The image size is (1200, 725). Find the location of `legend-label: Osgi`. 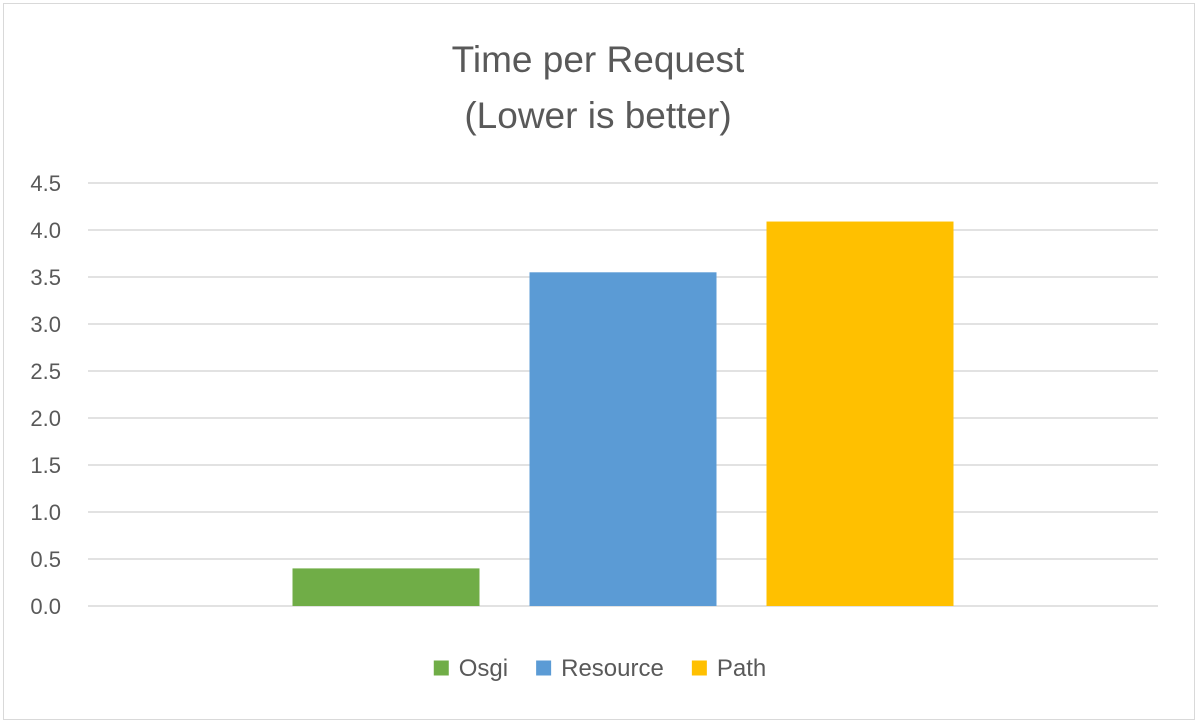

legend-label: Osgi is located at coordinates (483, 668).